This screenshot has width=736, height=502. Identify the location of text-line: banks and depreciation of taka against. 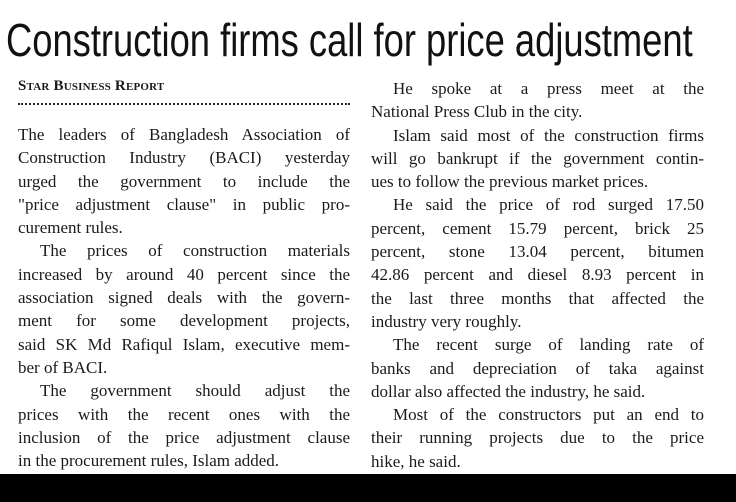
(537, 368).